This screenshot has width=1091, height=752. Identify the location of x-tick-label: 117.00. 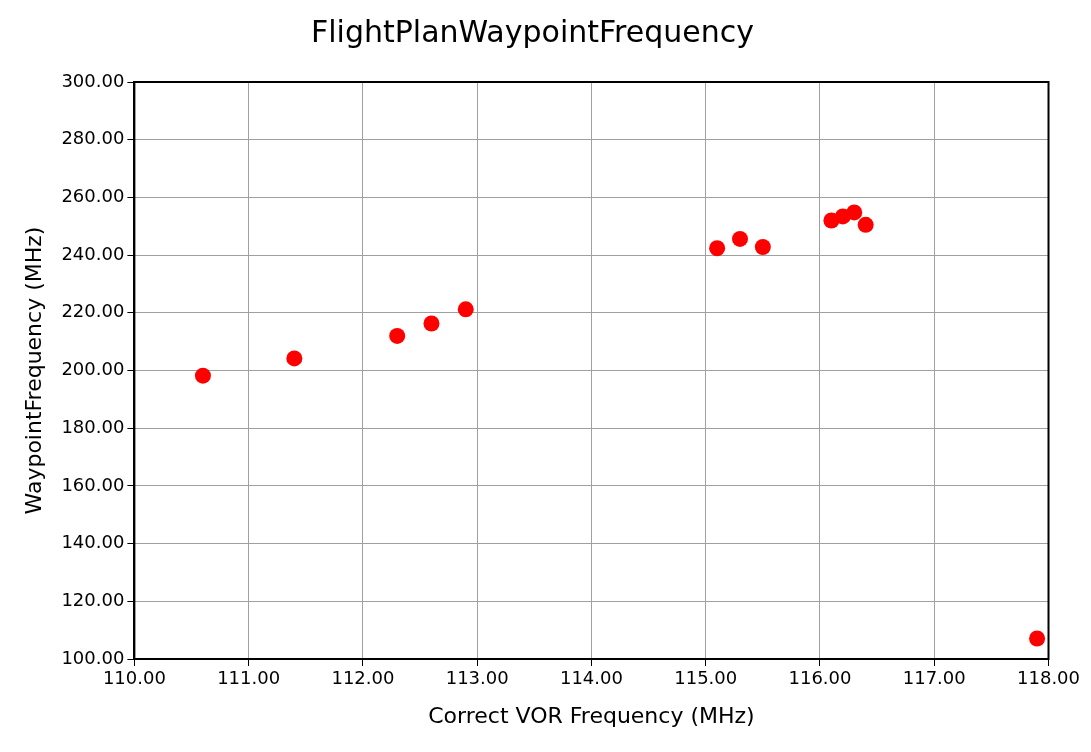
(934, 678).